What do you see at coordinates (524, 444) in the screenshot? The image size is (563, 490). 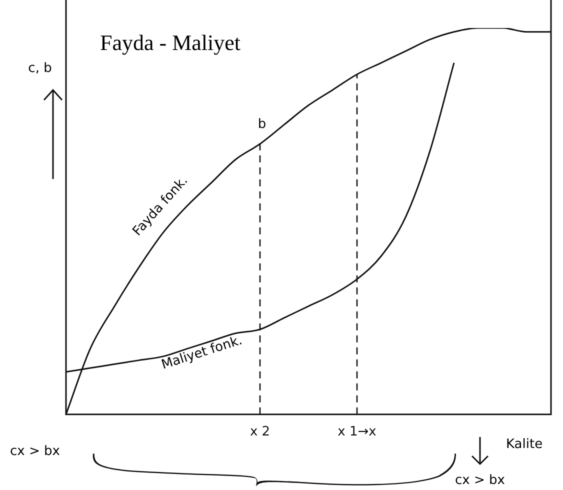 I see `x-axis-title: Kalite` at bounding box center [524, 444].